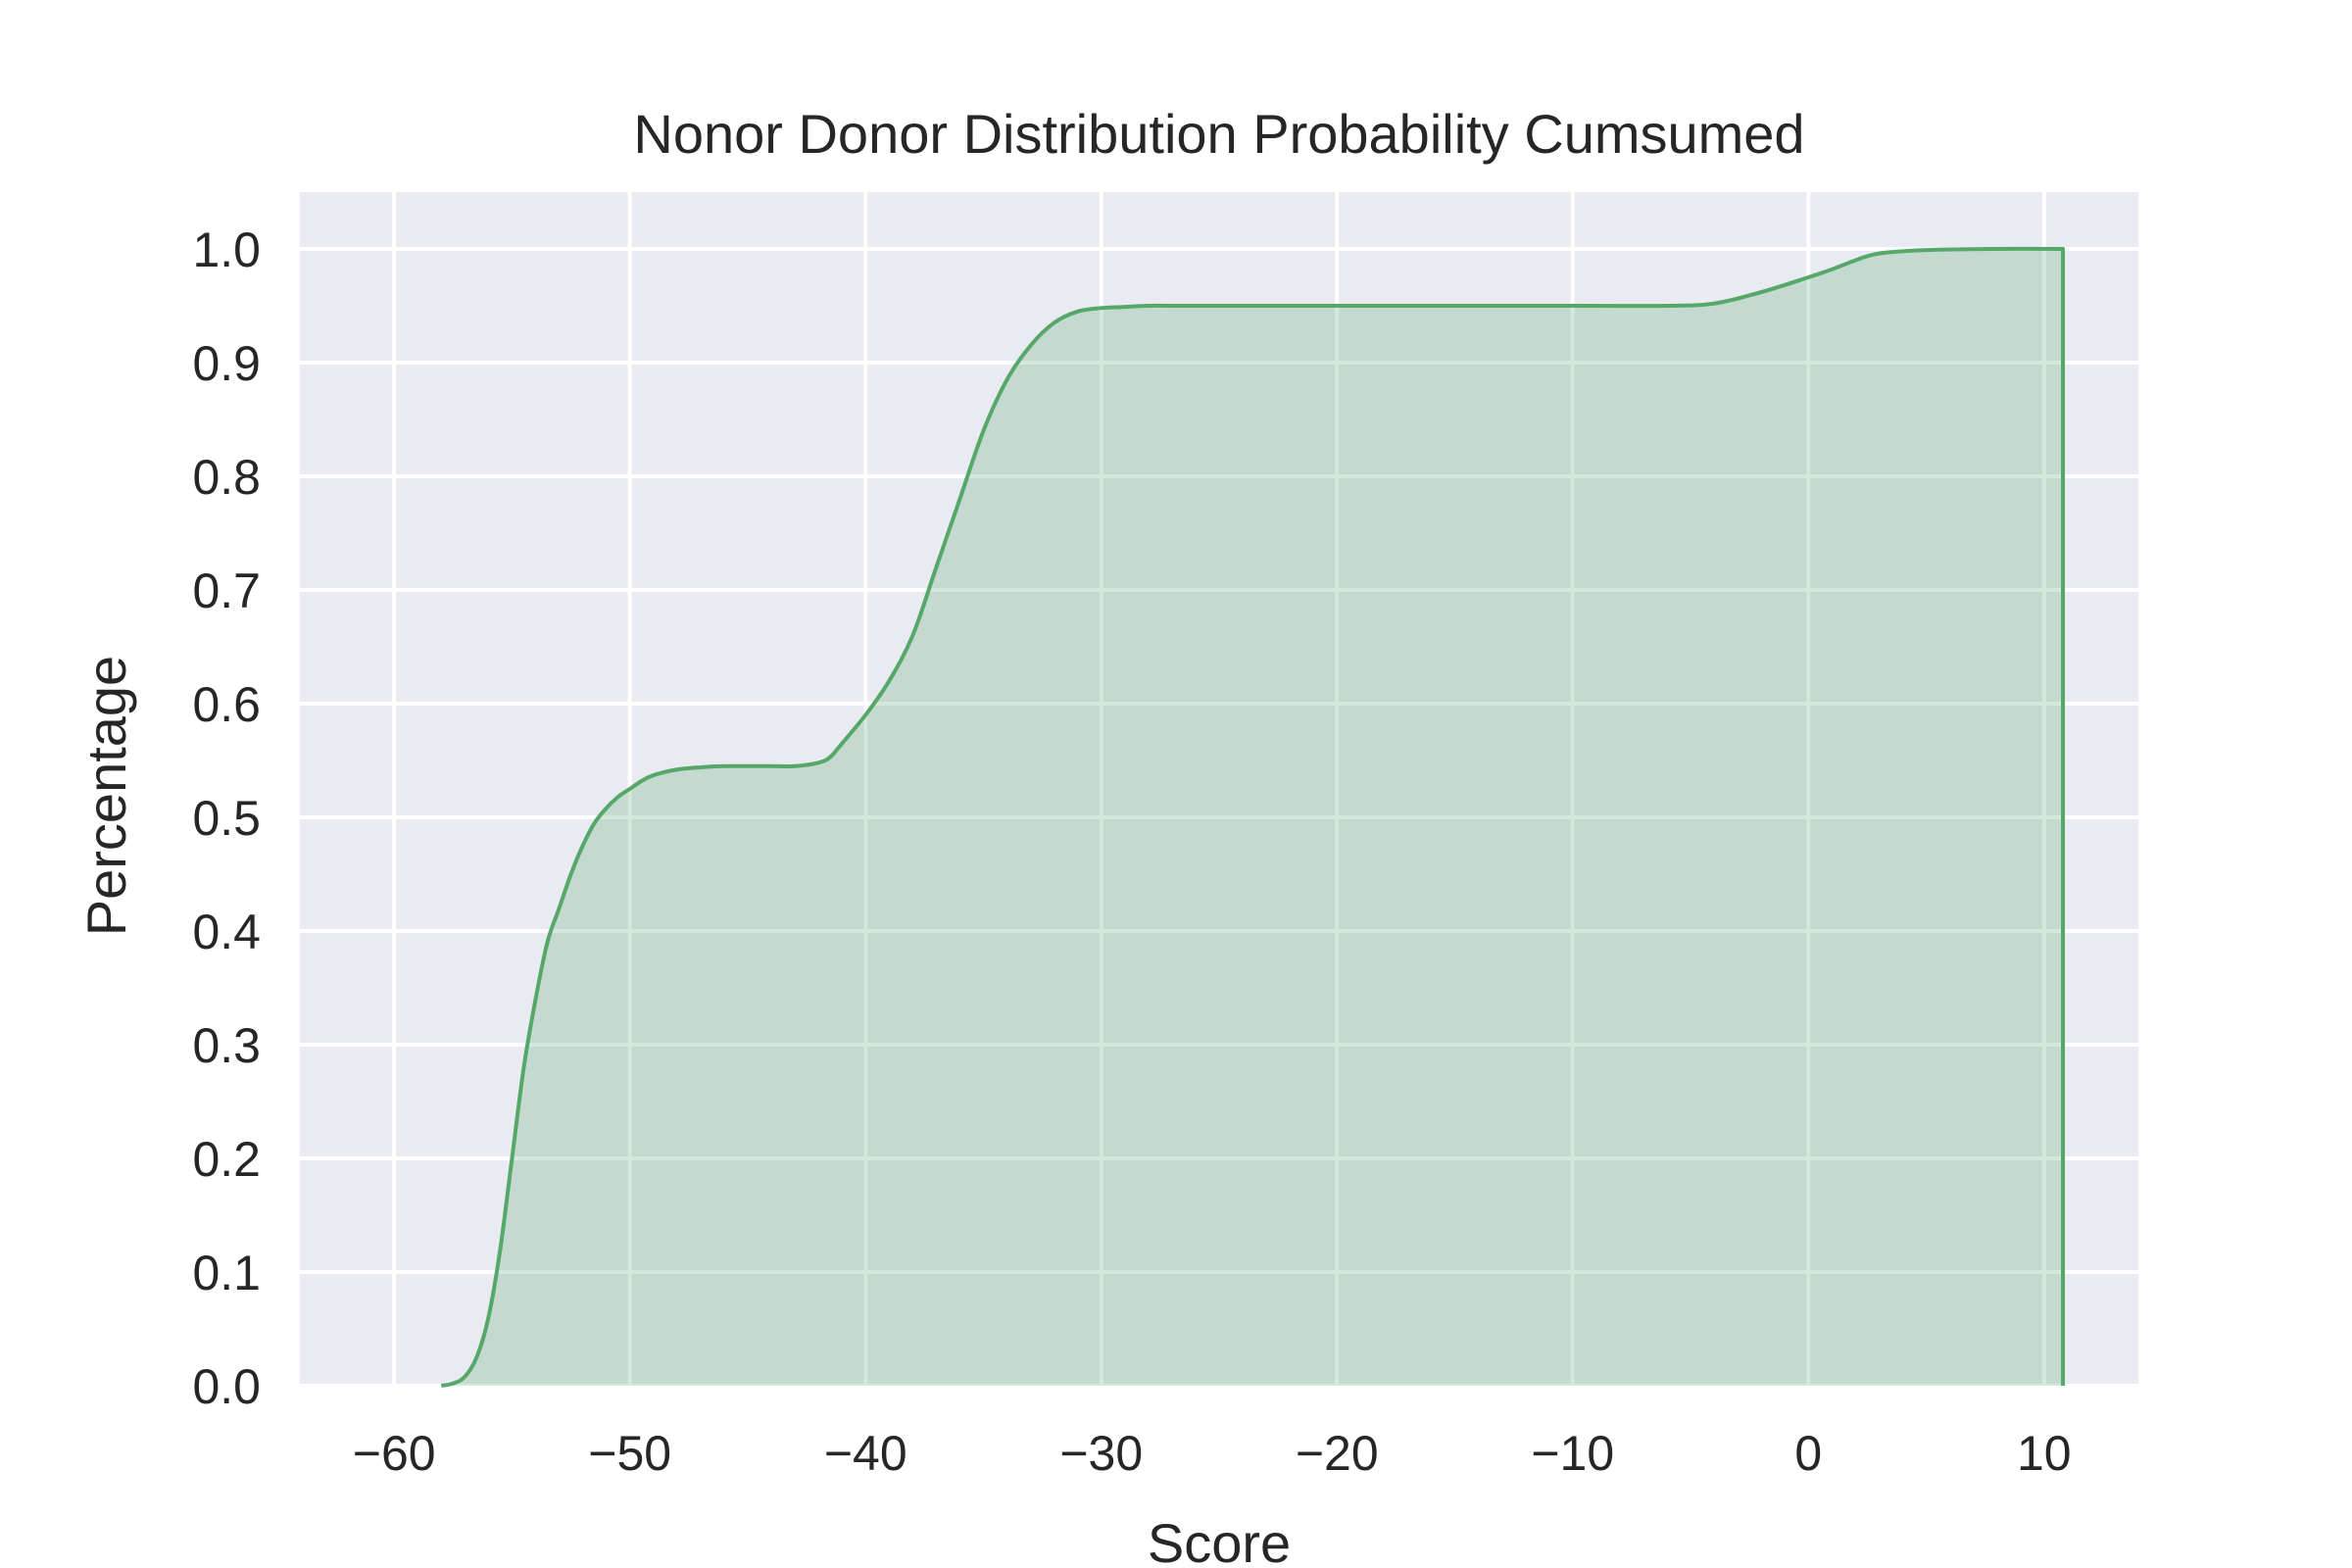 This screenshot has width=2352, height=1568. I want to click on x-tick-label: −20, so click(1337, 1453).